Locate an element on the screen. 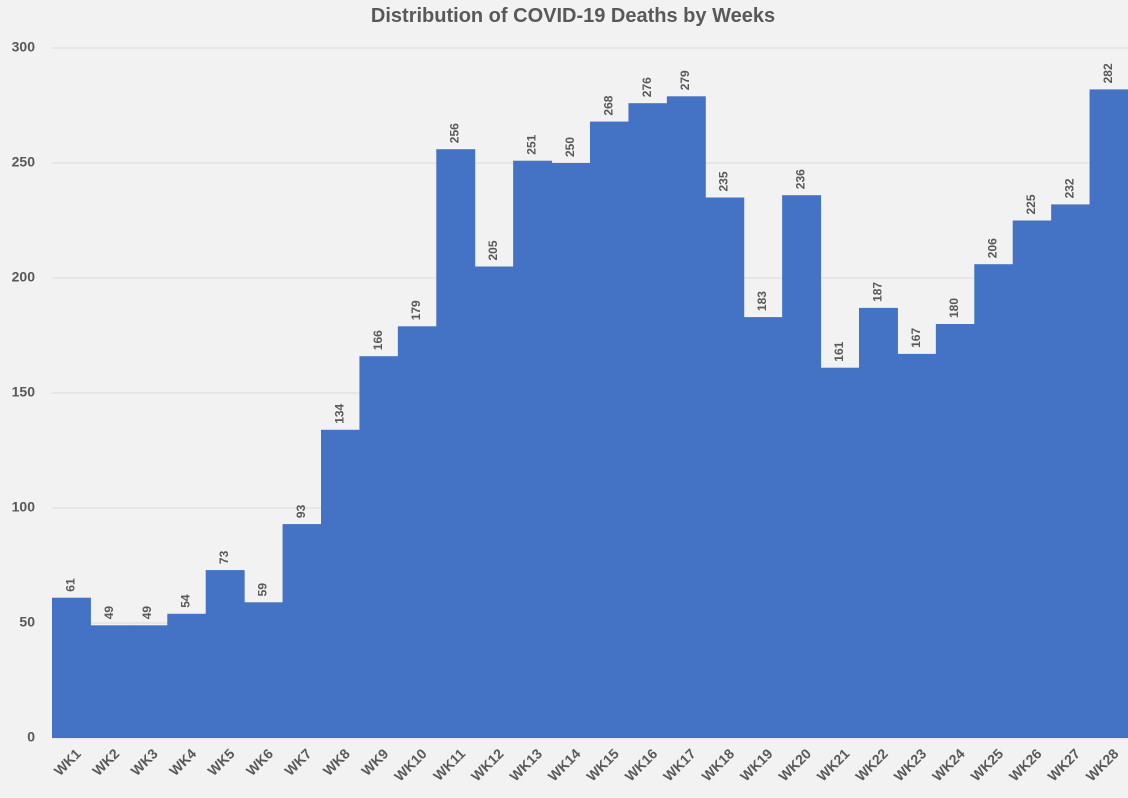 The image size is (1128, 798). x-tick-label: WK17 is located at coordinates (679, 764).